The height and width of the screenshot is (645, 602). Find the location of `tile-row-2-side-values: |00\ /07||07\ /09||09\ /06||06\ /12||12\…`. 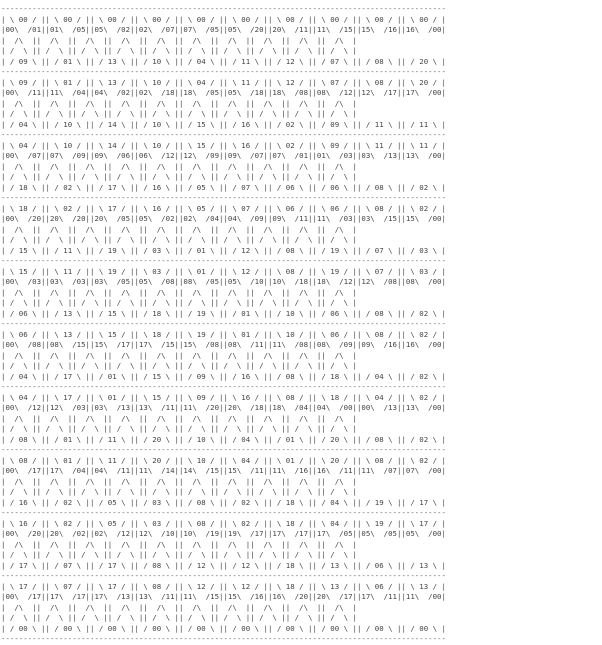

tile-row-2-side-values: |00\ /07||07\ /09||09\ /06||06\ /12||12\… is located at coordinates (223, 155).